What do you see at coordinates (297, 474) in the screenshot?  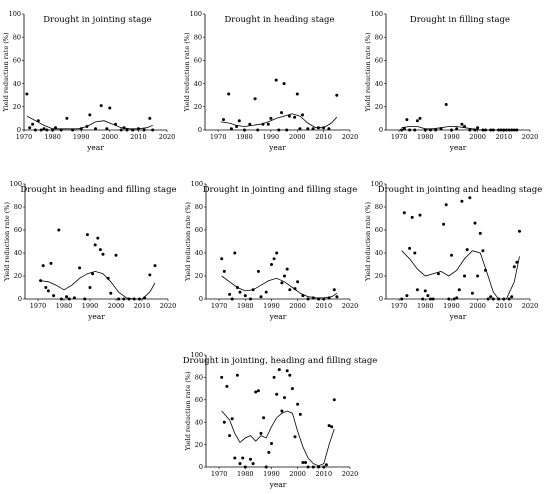 I see `x-tick-label: 2000` at bounding box center [297, 474].